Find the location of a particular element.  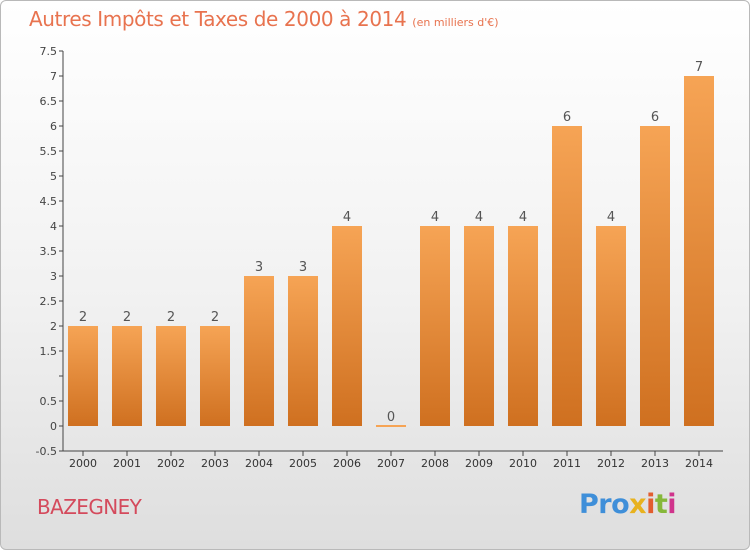

y-tick-label: 4.5 is located at coordinates (49, 201).